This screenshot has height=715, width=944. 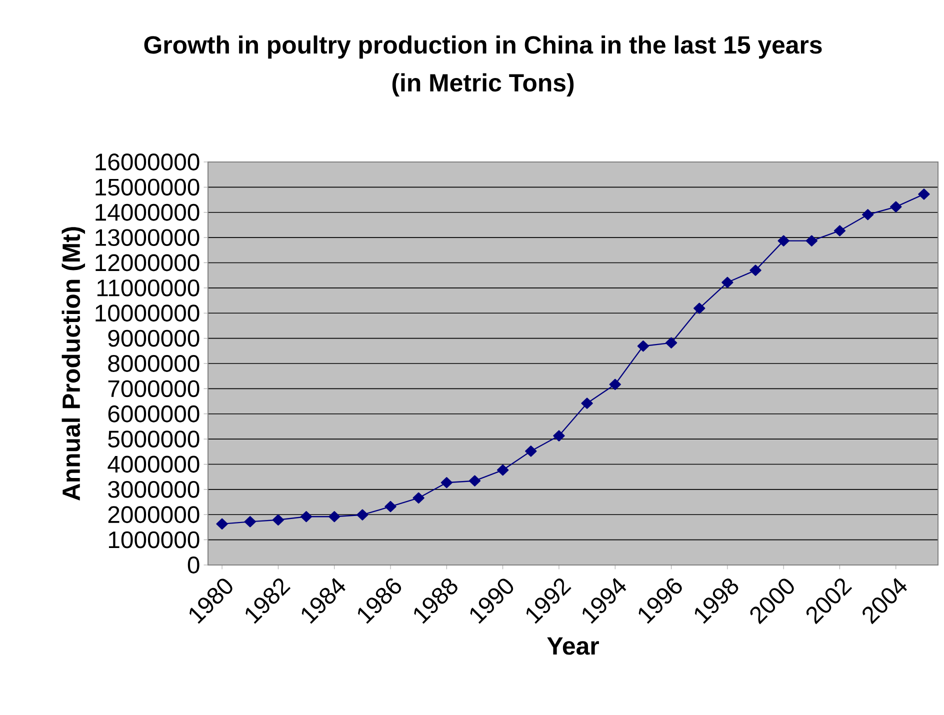 I want to click on chart-subtitle: (in Metric Tons), so click(x=483, y=85).